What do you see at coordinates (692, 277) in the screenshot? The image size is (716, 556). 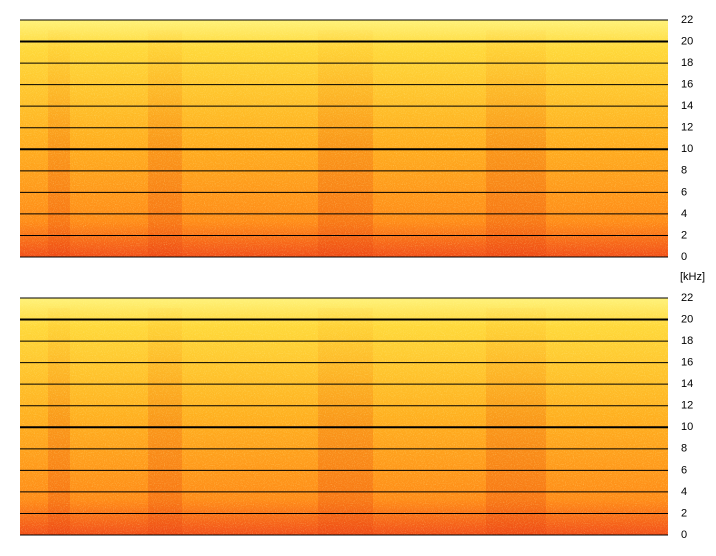 I see `y-axis-label: [kHz]` at bounding box center [692, 277].